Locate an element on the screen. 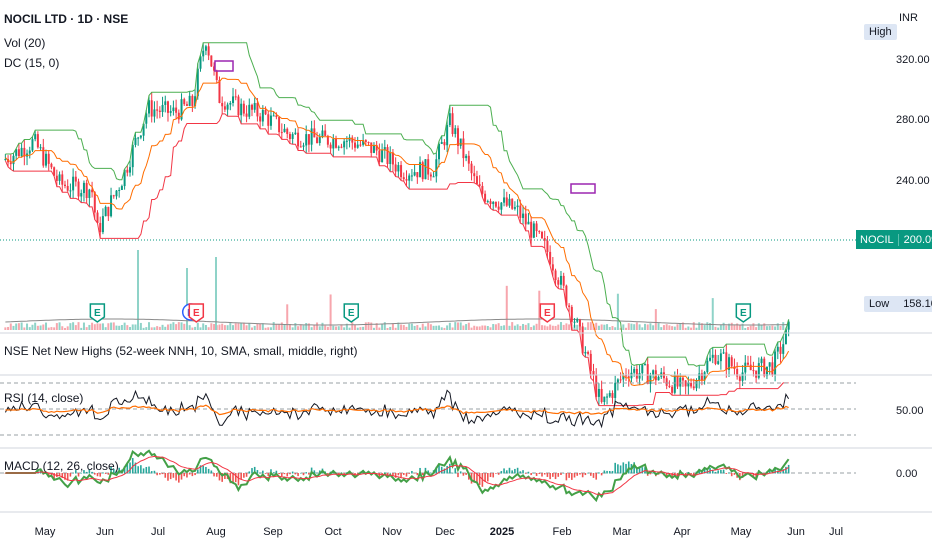 The width and height of the screenshot is (932, 550). rsi-legend: RSI (14, close) is located at coordinates (44, 398).